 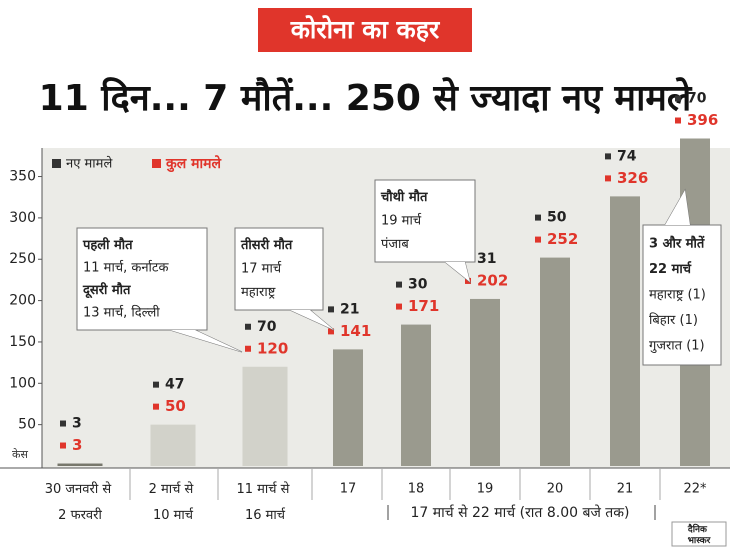 I want to click on value-label: 30, so click(x=418, y=285).